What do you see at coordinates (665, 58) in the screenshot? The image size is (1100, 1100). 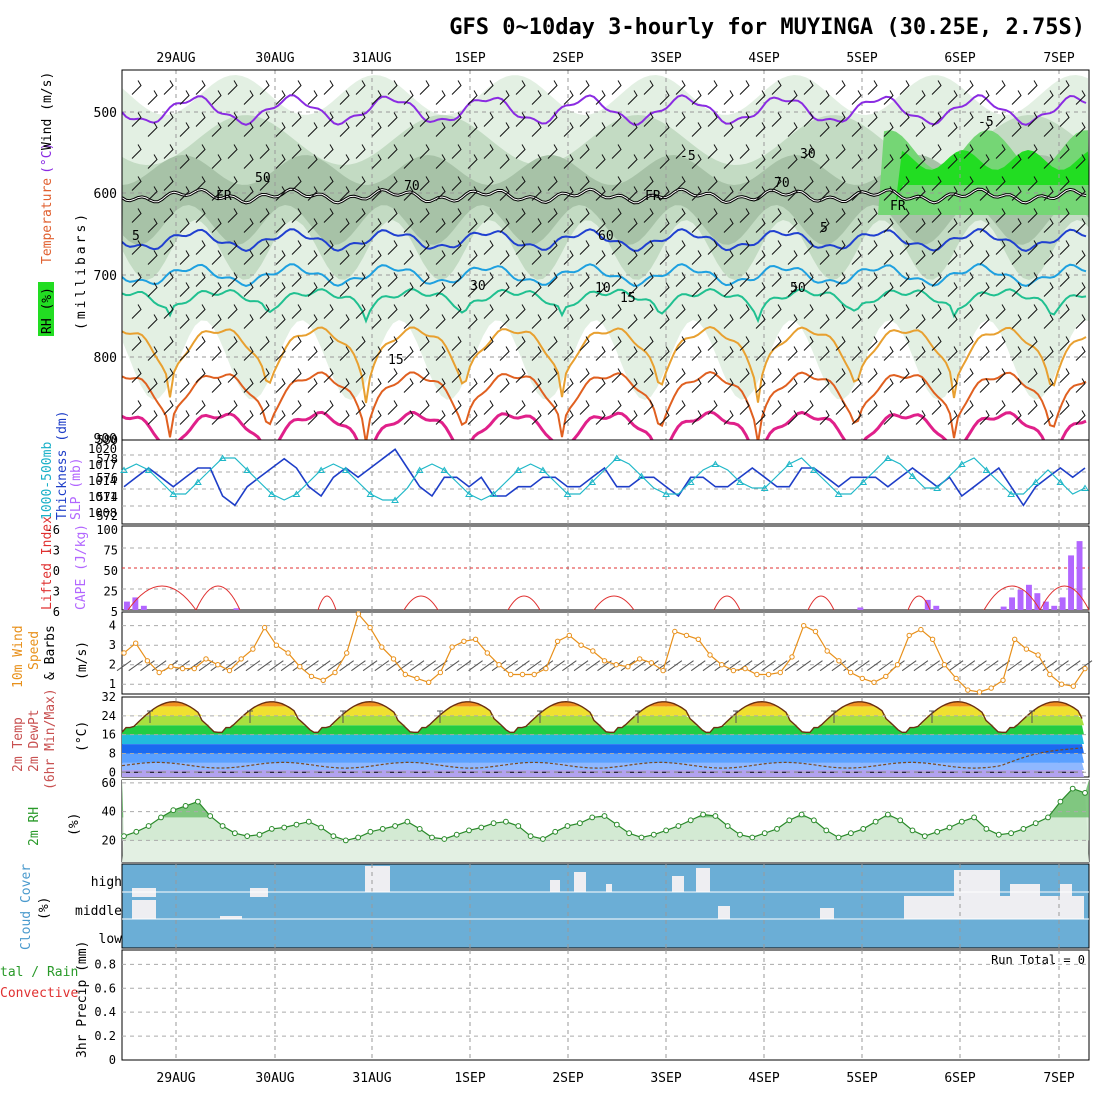 I see `date-label-top: 3SEP` at bounding box center [665, 58].